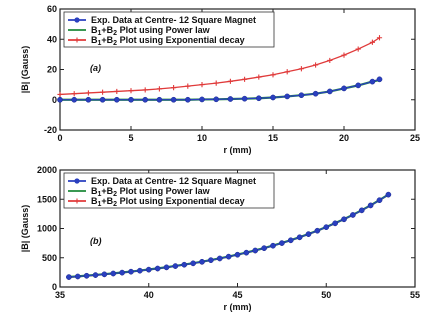 The width and height of the screenshot is (428, 320). What do you see at coordinates (49, 258) in the screenshot?
I see `y-tick-label: 500` at bounding box center [49, 258].